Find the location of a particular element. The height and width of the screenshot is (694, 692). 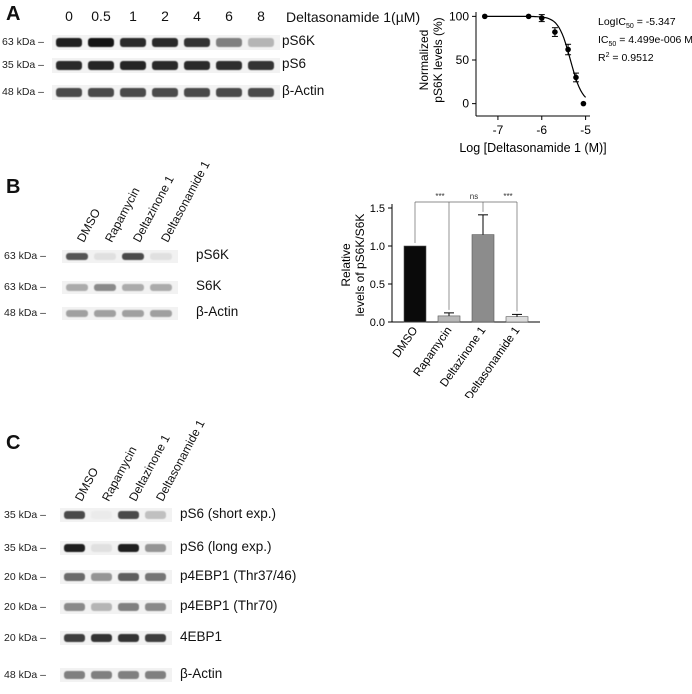

significance-label: ns is located at coordinates (474, 196).